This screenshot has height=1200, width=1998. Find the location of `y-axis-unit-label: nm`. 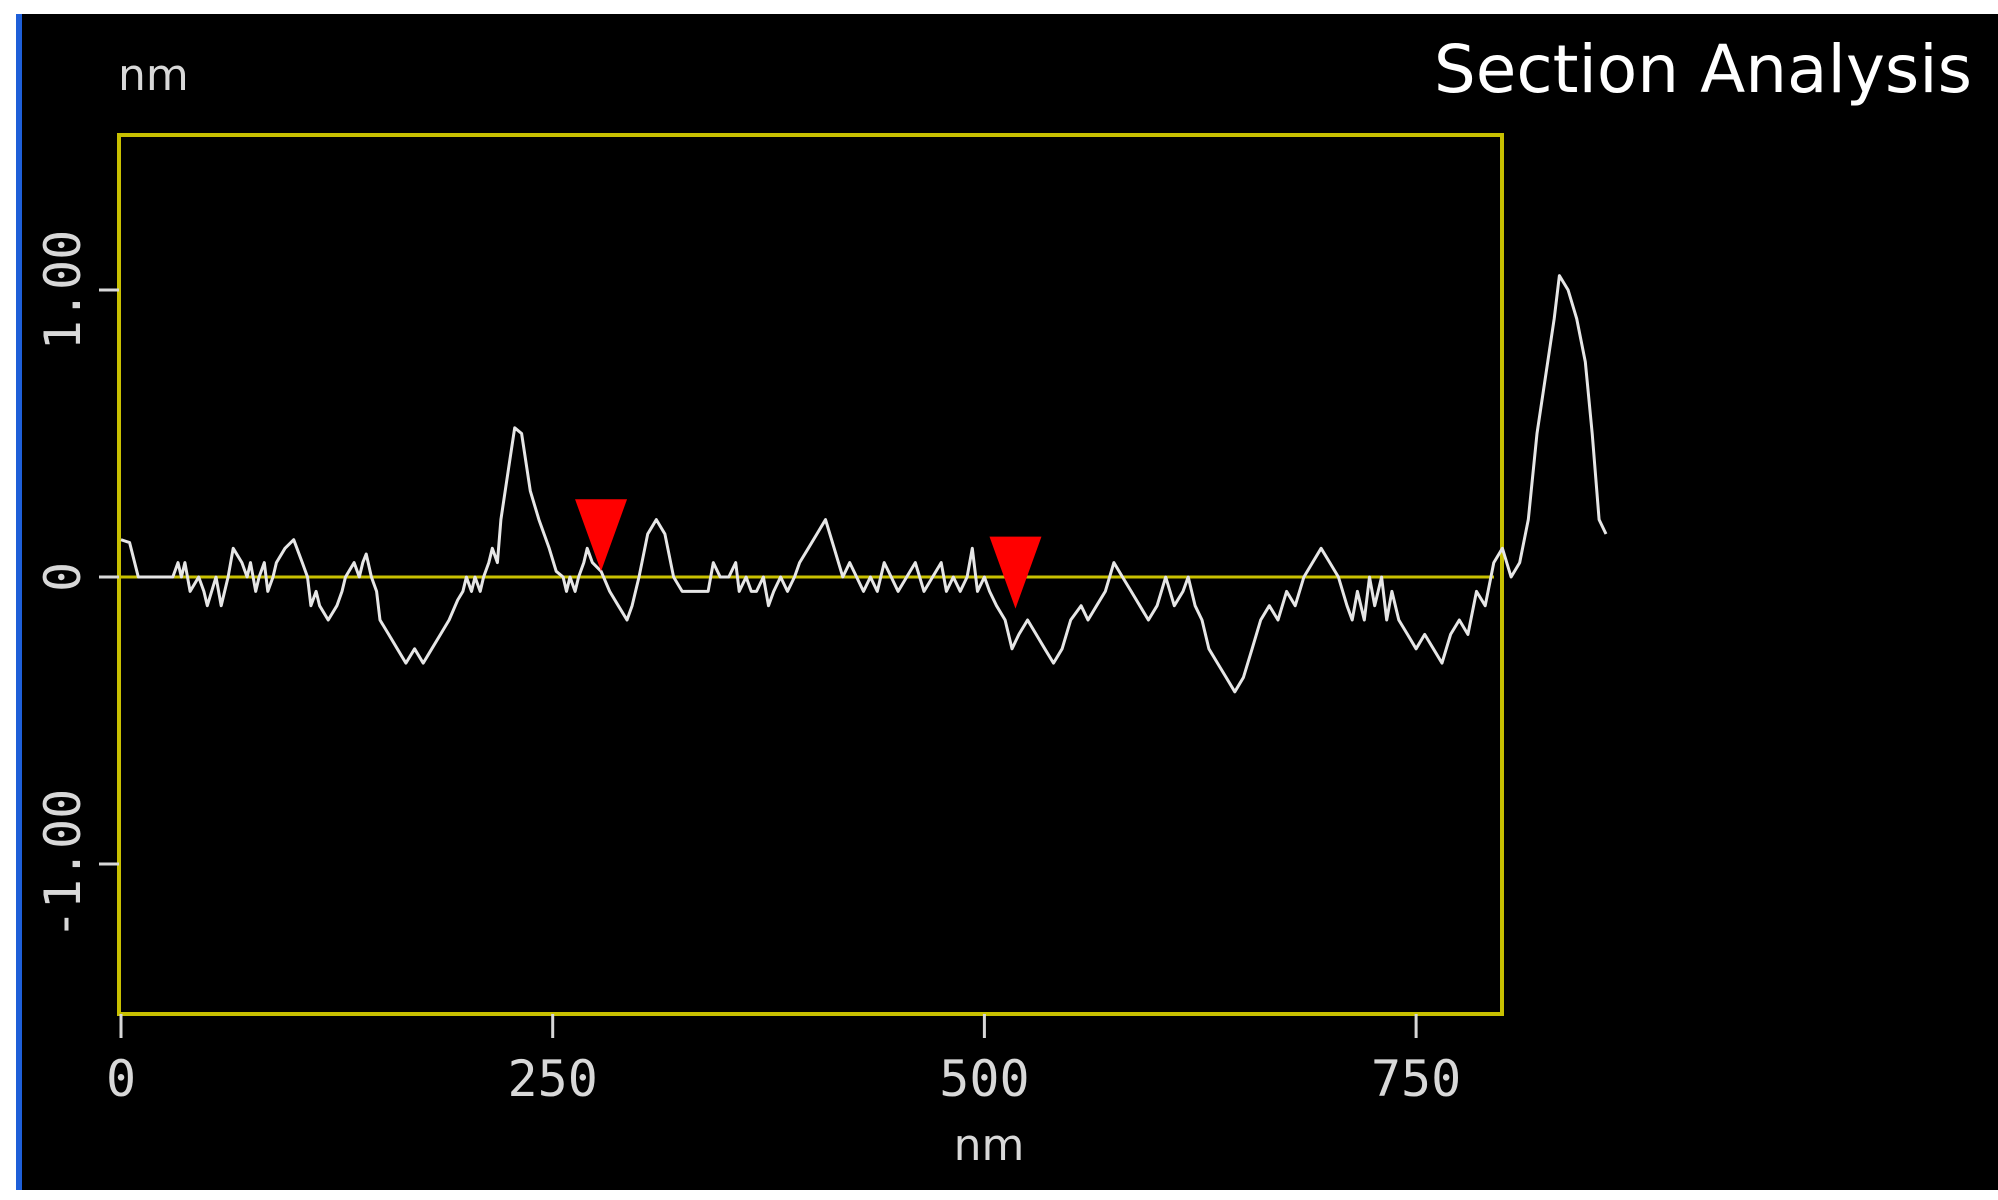

y-axis-unit-label: nm is located at coordinates (153, 75).